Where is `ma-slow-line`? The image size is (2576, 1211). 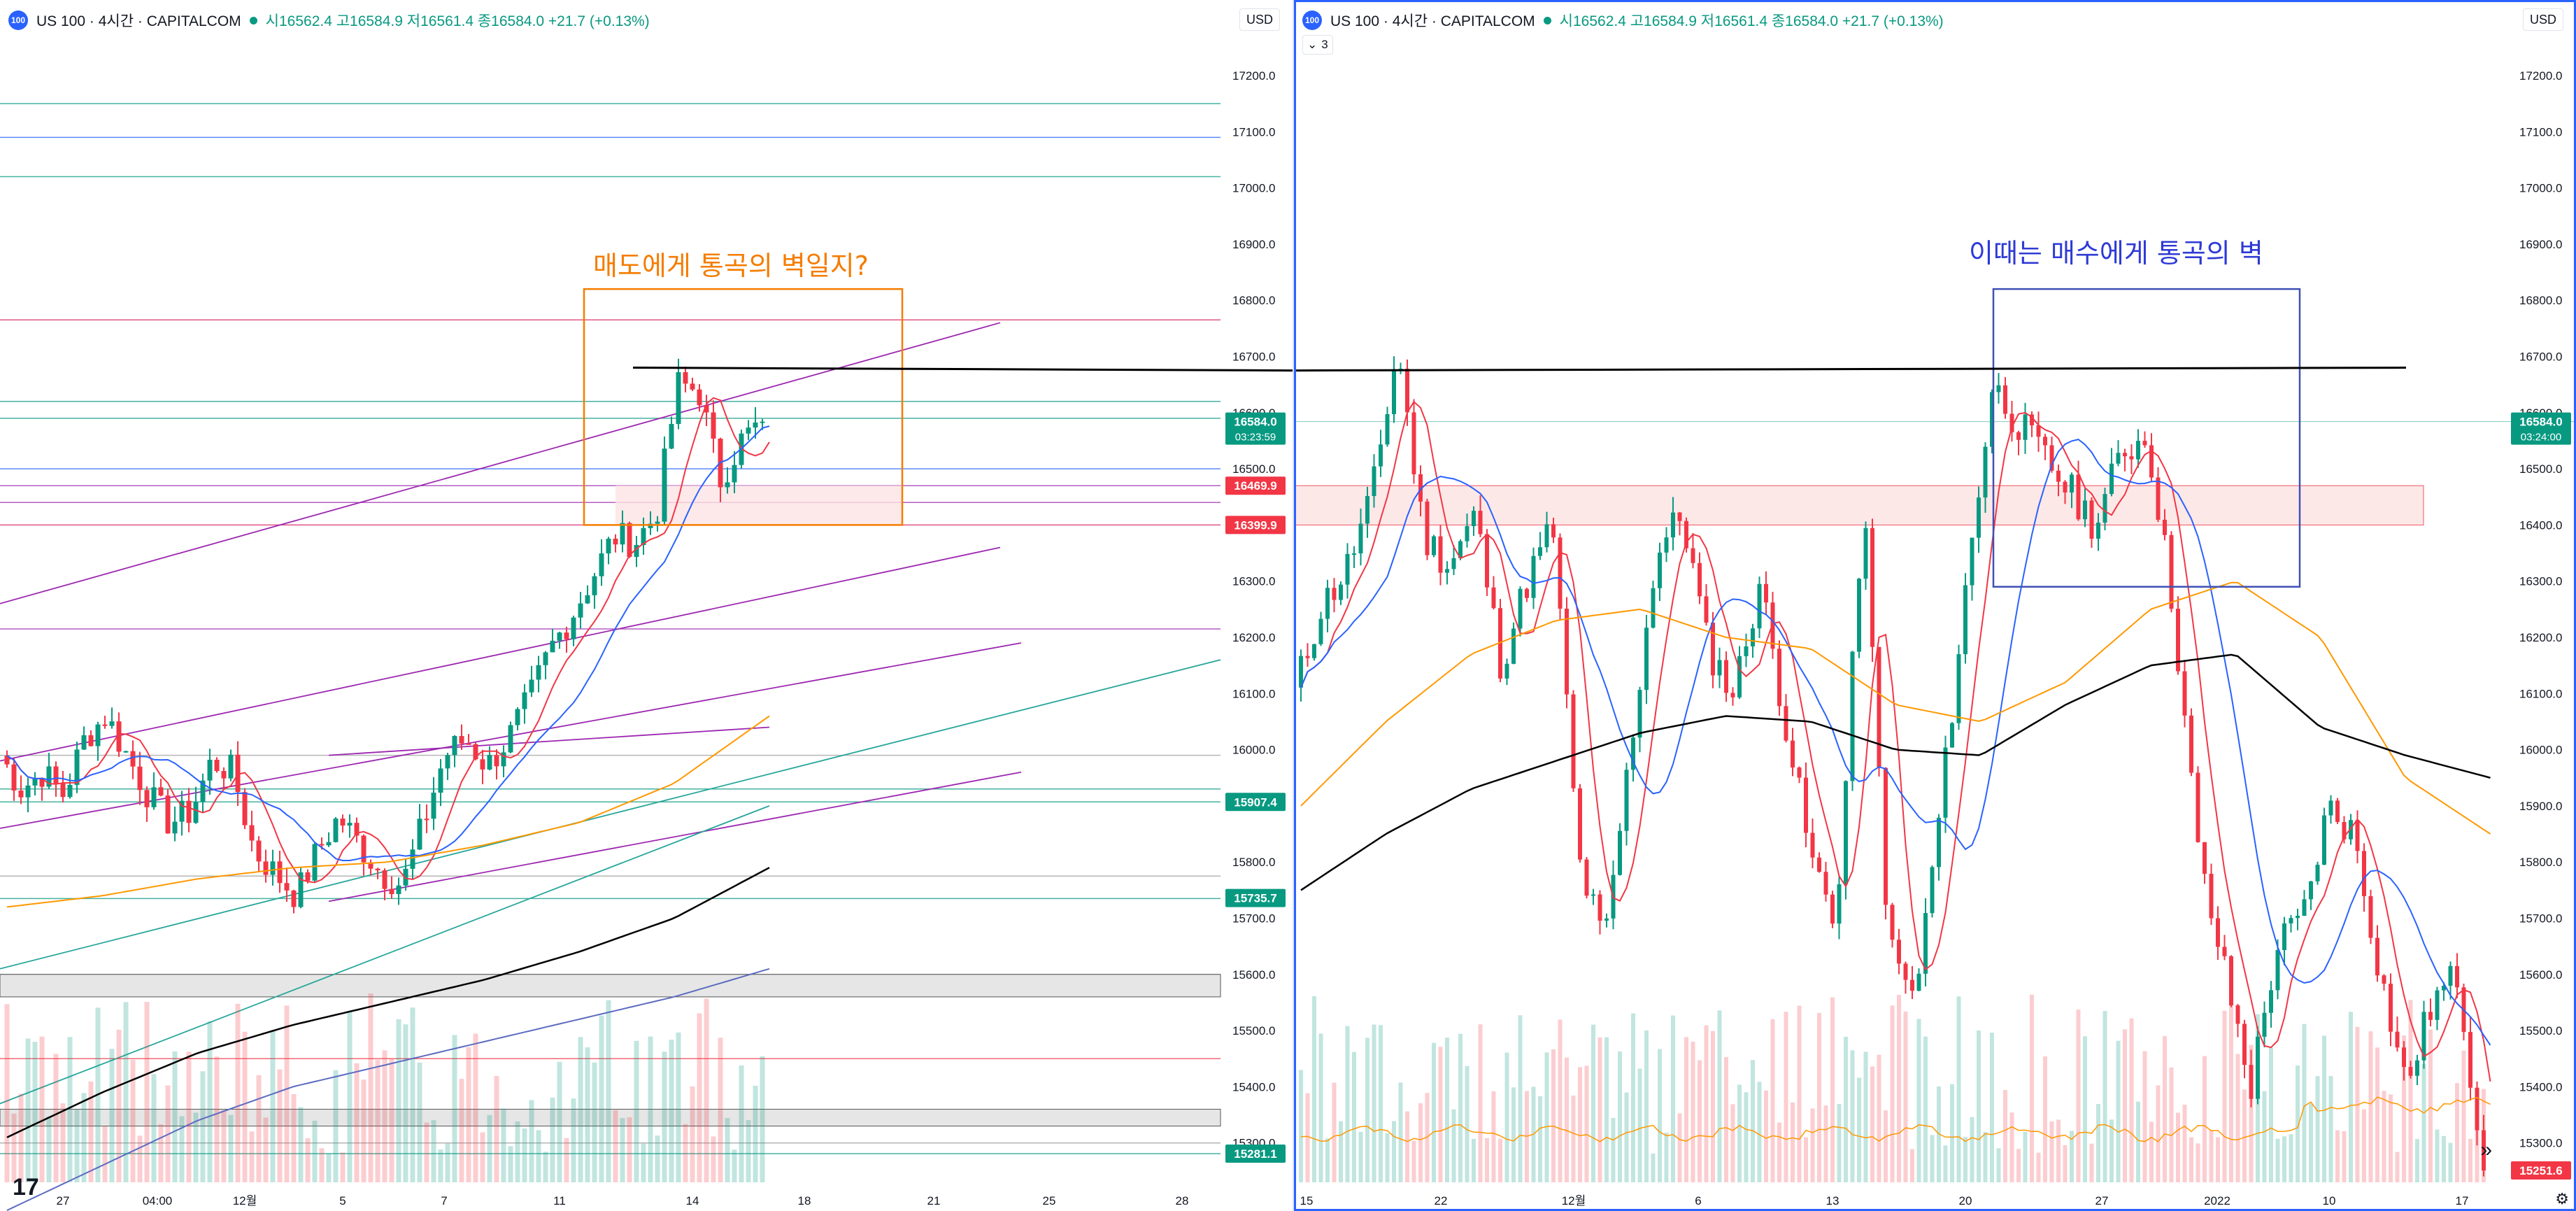
ma-slow-line is located at coordinates (388, 811).